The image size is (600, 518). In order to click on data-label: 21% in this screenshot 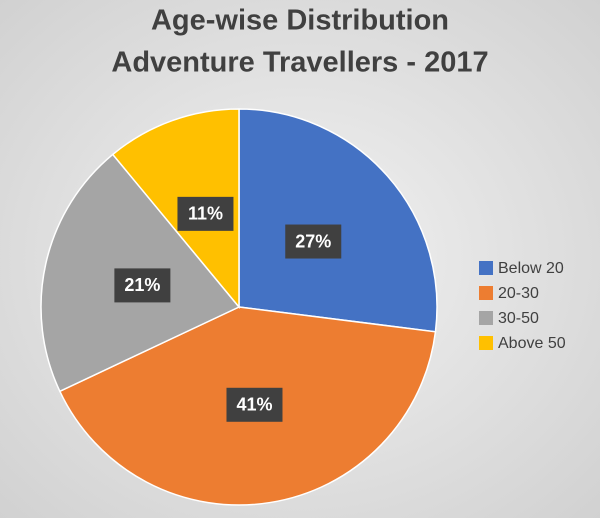, I will do `click(142, 285)`.